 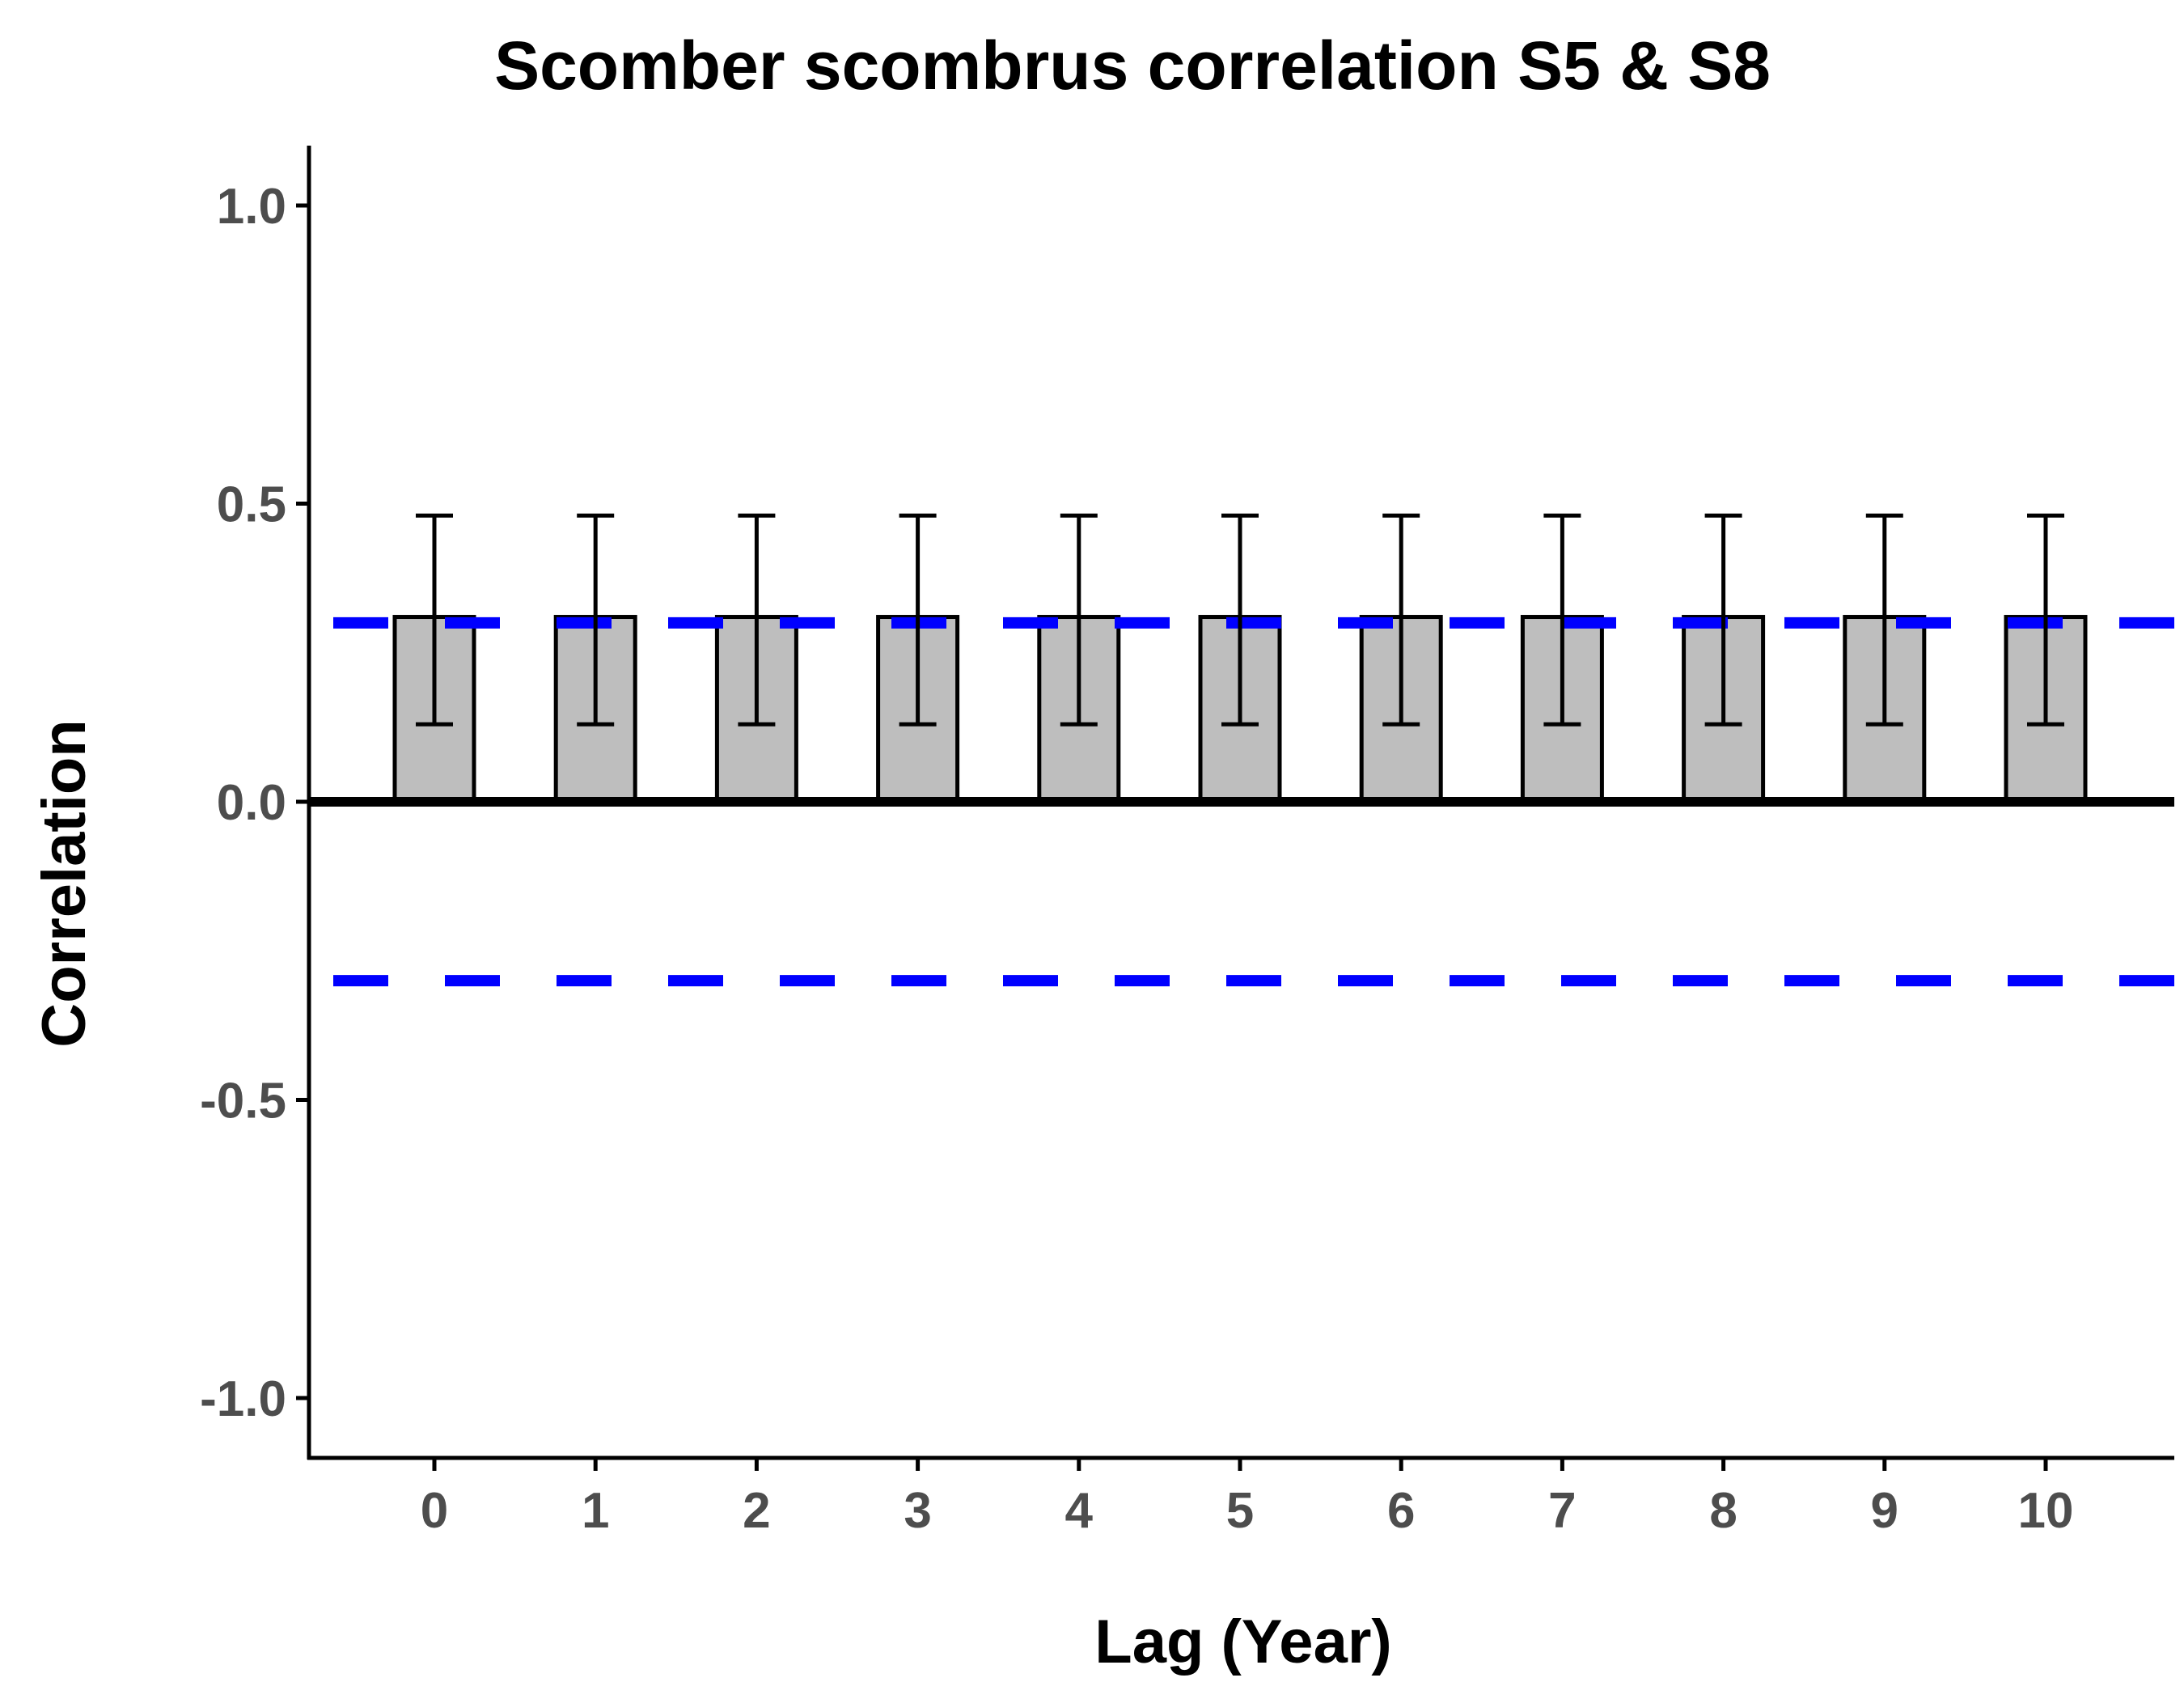 I want to click on x-tick-label: 6, so click(x=1401, y=1511).